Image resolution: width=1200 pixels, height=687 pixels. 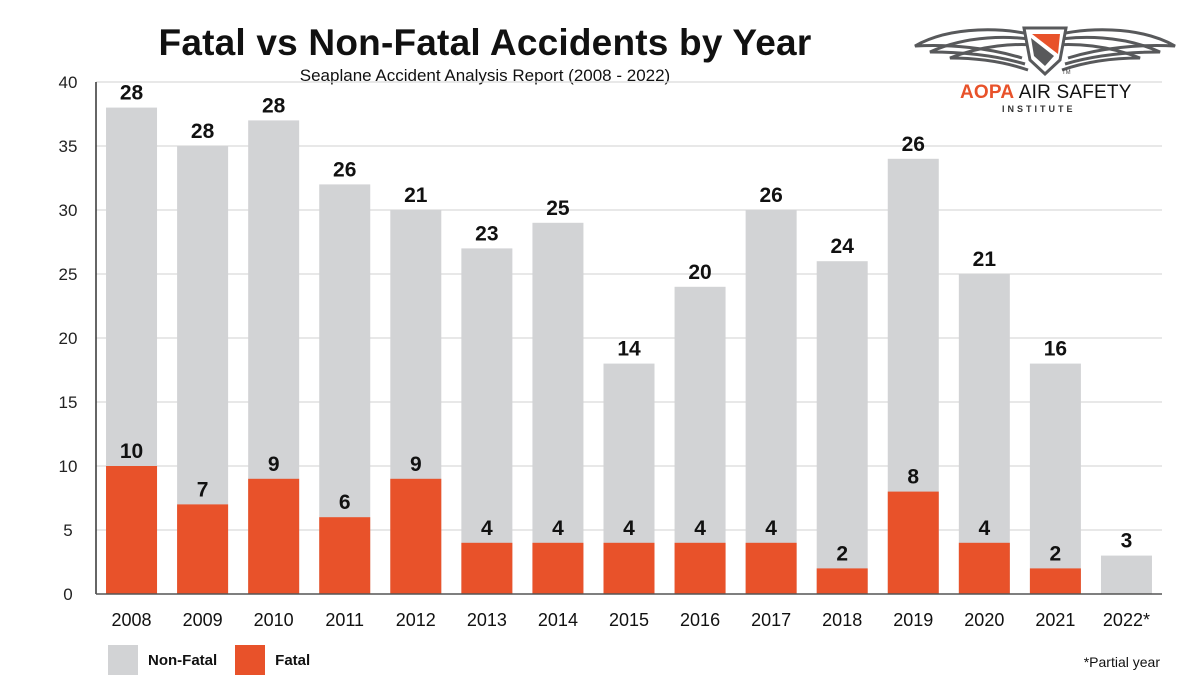 I want to click on data-label-non-fatal: 14, so click(x=629, y=349).